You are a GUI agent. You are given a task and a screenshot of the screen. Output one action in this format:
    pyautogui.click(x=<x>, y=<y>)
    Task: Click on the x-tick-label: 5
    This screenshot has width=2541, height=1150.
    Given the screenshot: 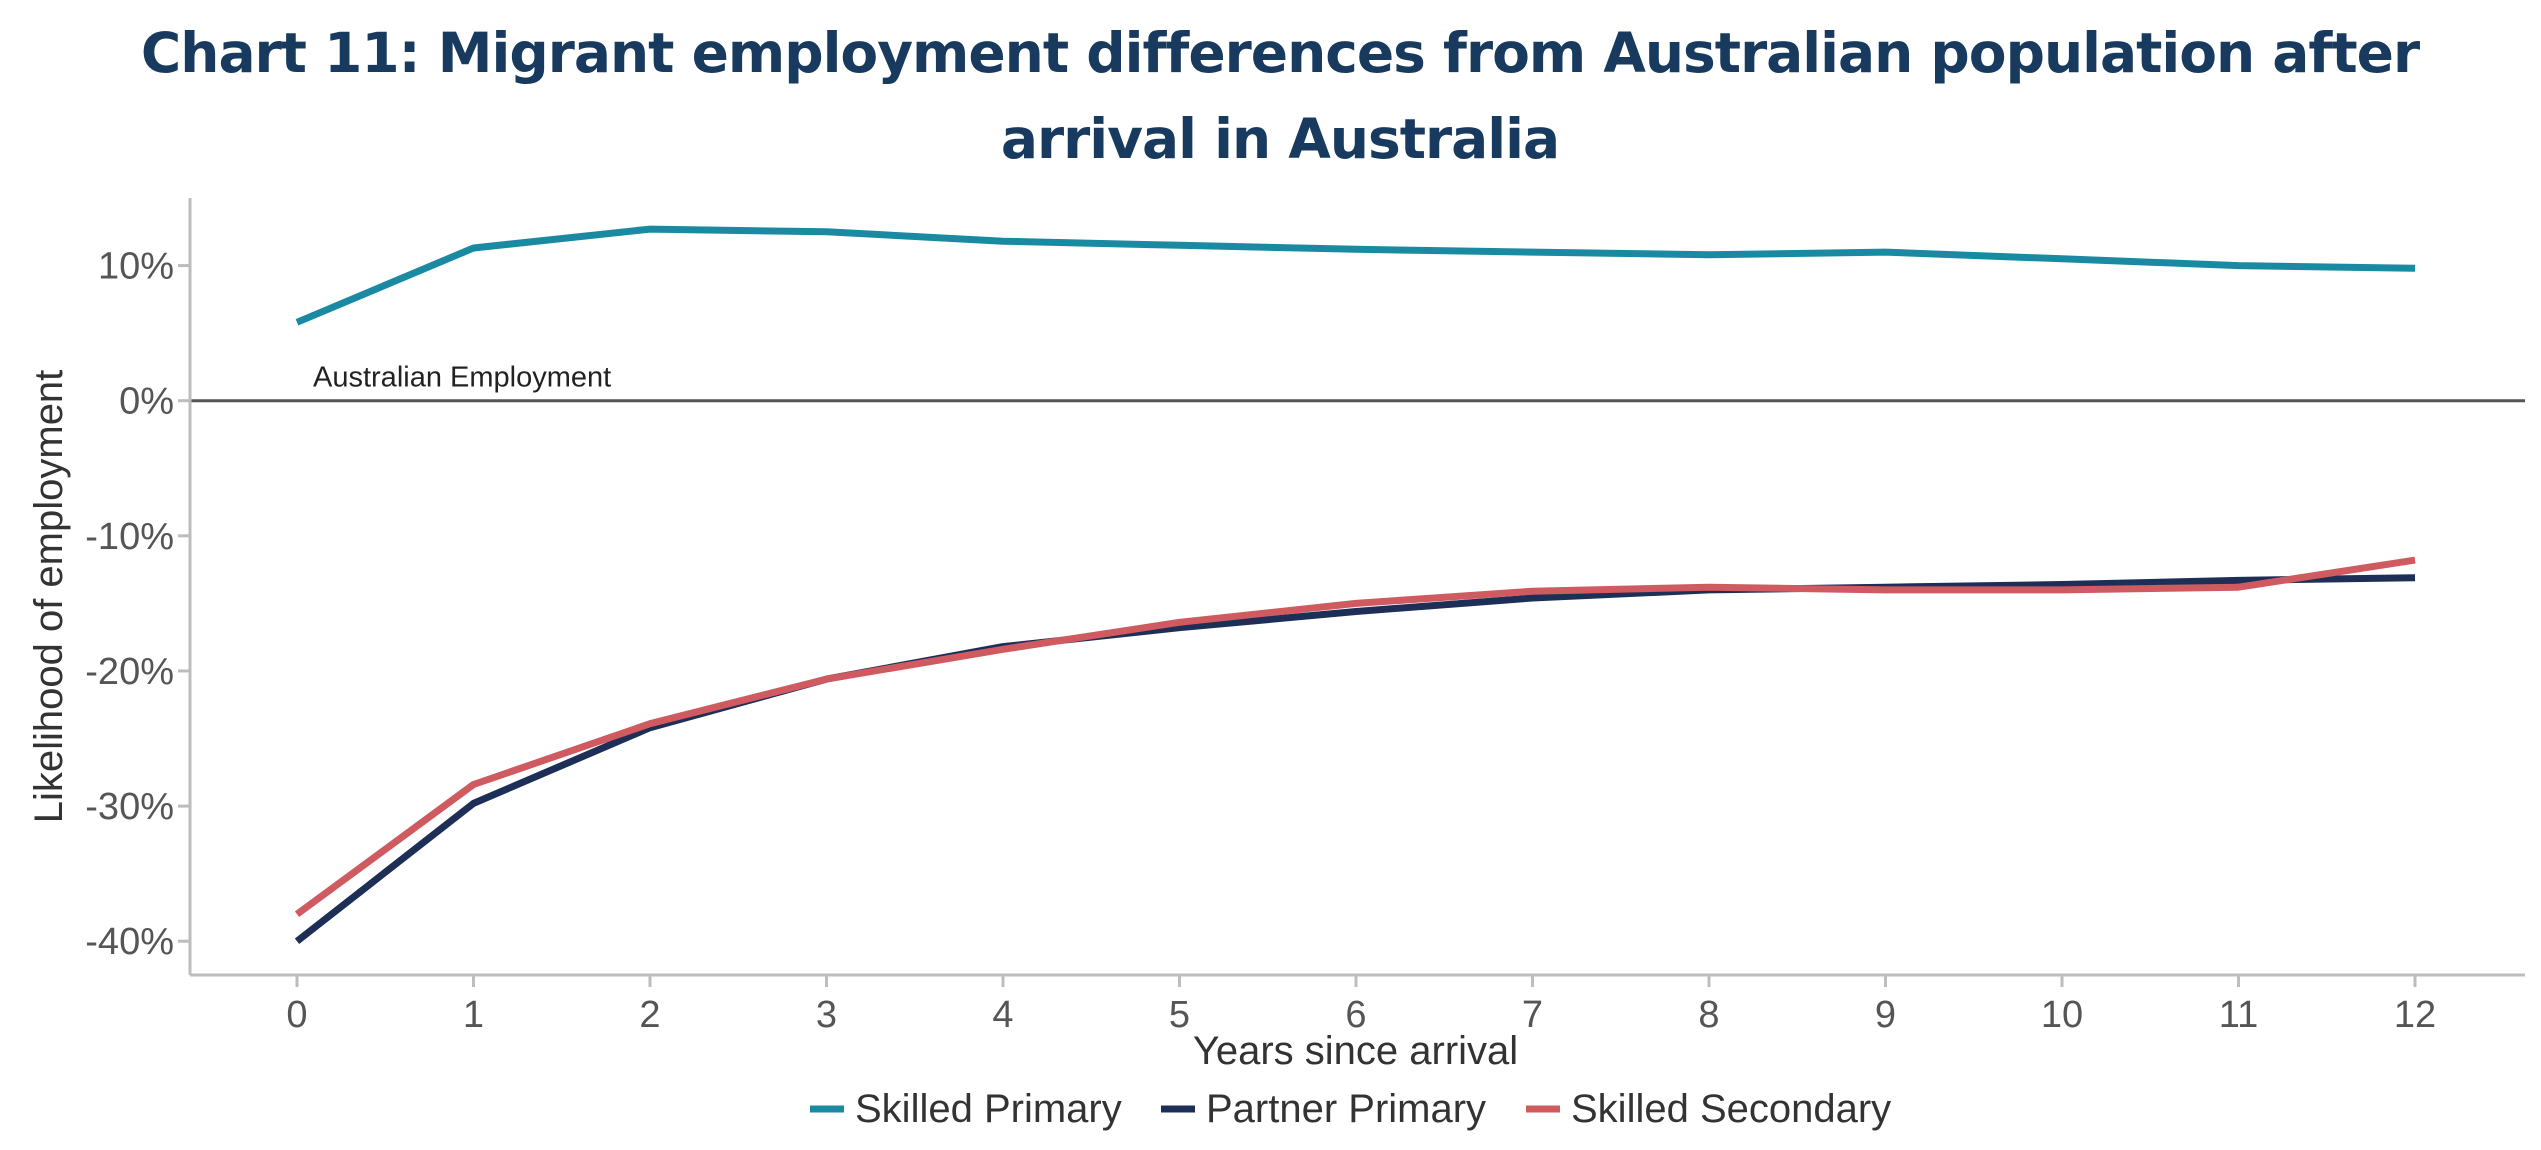 What is the action you would take?
    pyautogui.click(x=1179, y=1015)
    